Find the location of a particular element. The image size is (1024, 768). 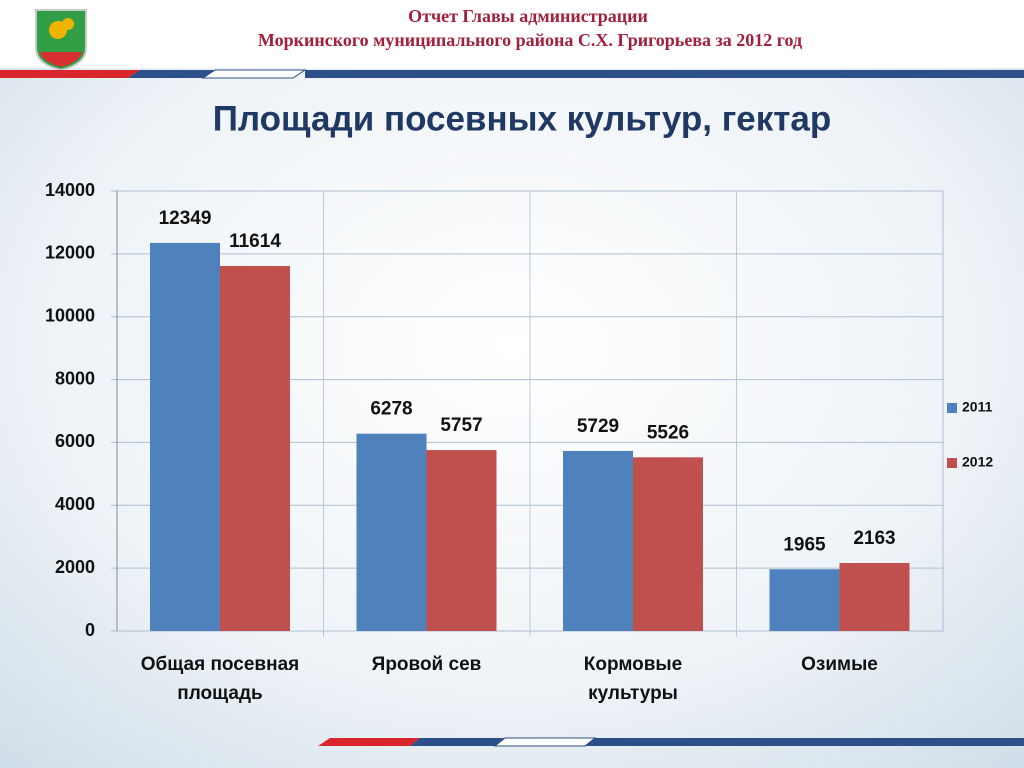

y-tick-label: 14000 is located at coordinates (70, 190).